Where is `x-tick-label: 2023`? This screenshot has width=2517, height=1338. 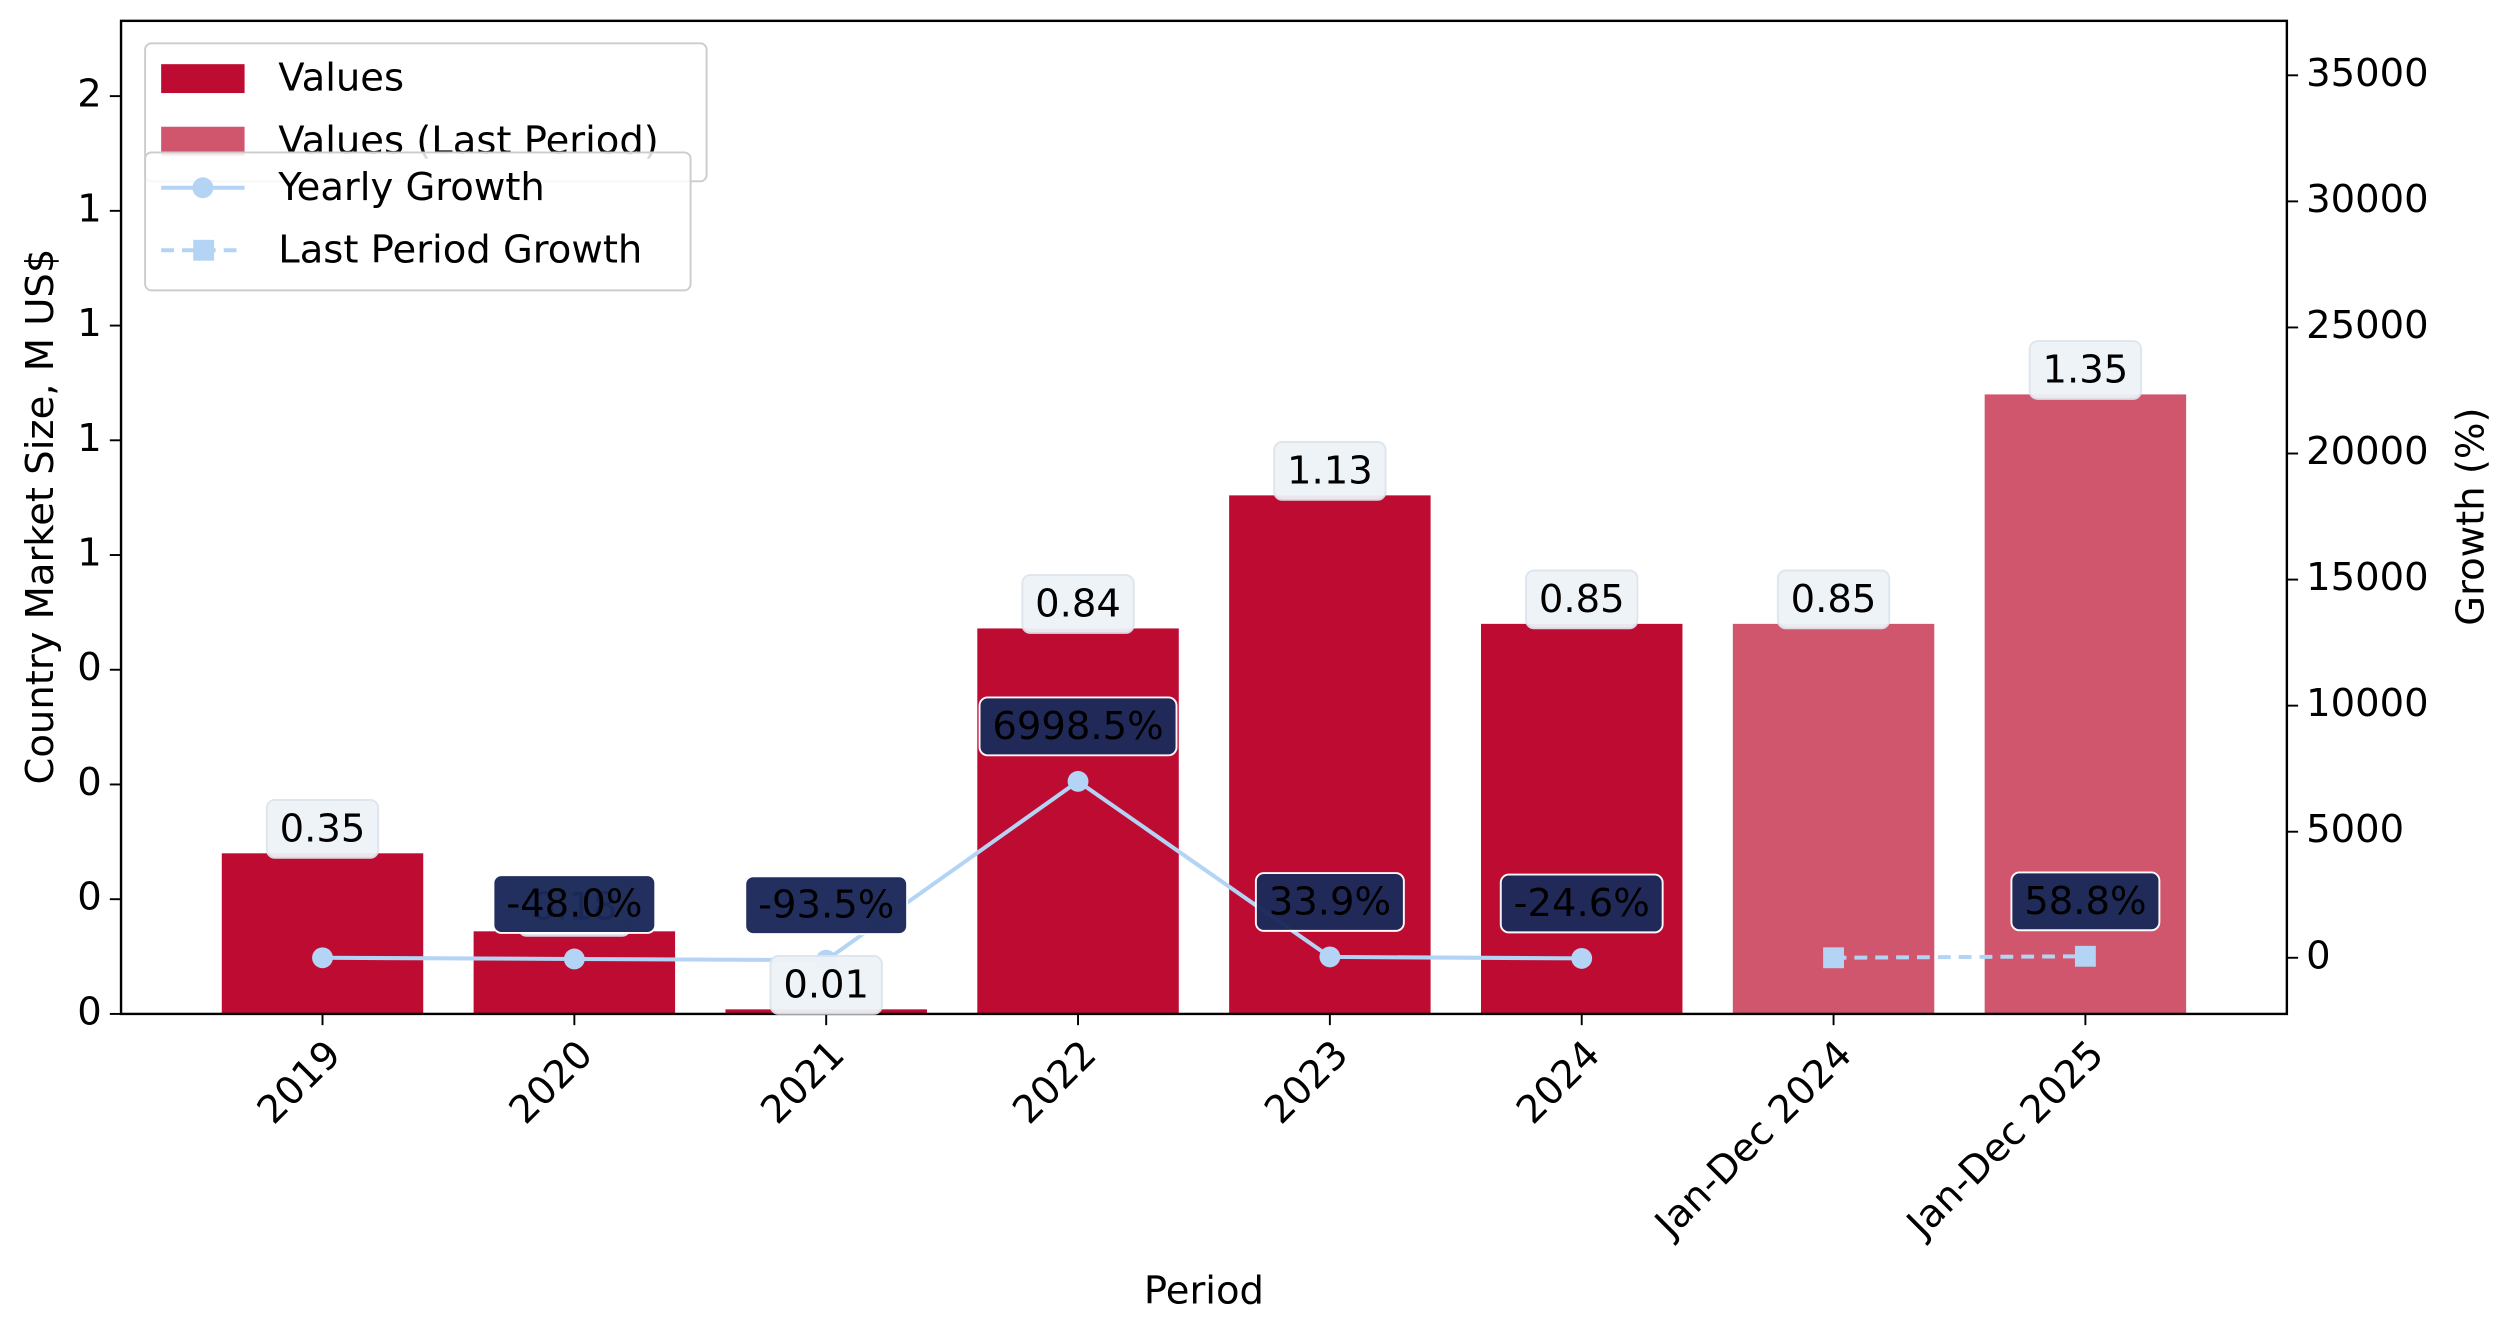
x-tick-label: 2023 is located at coordinates (1306, 1082).